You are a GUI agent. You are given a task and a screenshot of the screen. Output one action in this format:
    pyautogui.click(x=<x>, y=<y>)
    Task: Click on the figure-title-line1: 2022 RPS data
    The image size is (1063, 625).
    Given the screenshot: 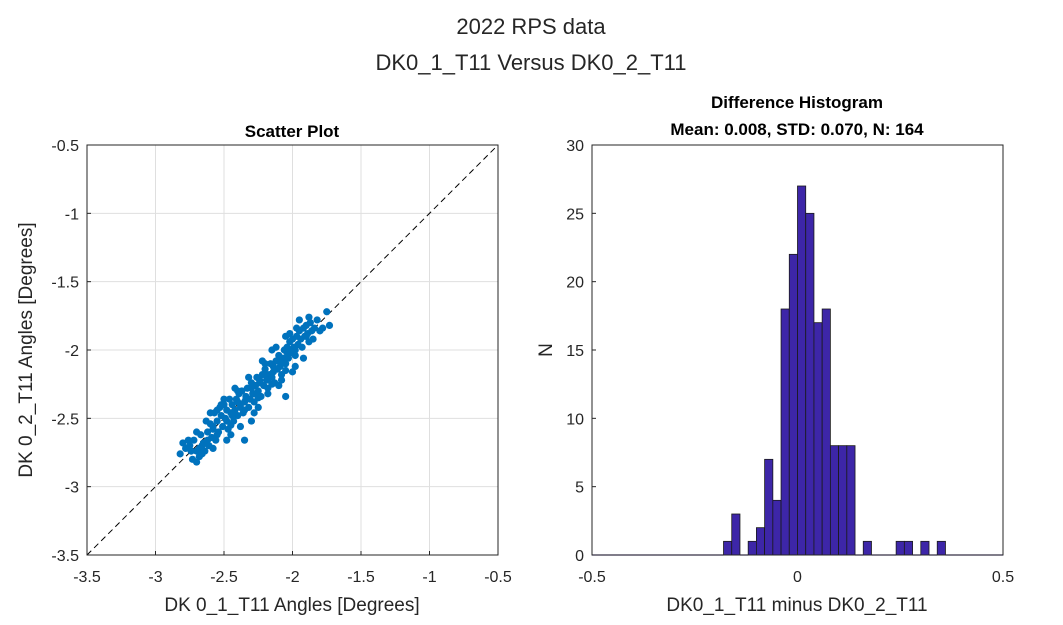 What is the action you would take?
    pyautogui.click(x=531, y=26)
    